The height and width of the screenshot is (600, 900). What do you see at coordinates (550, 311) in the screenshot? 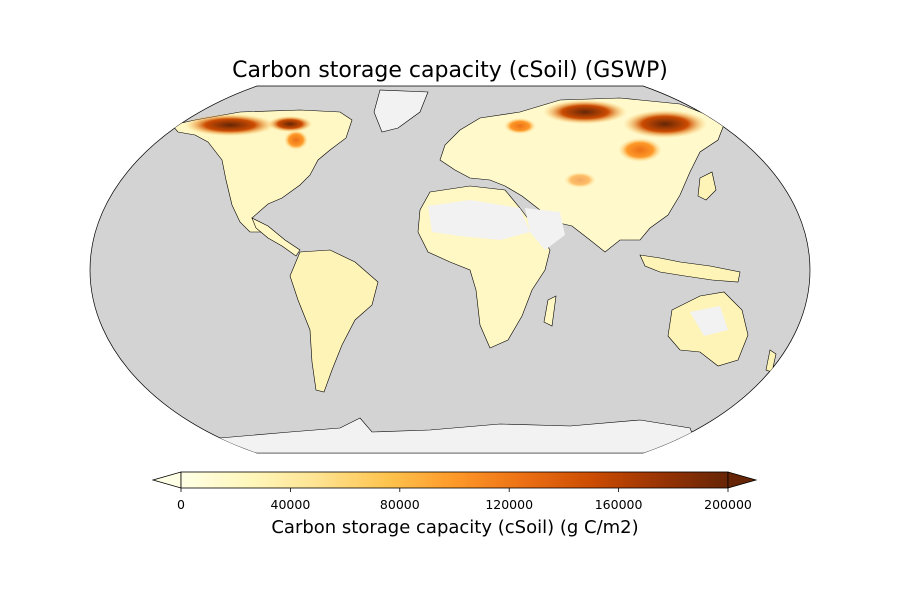
I see `madagascar-landmass` at bounding box center [550, 311].